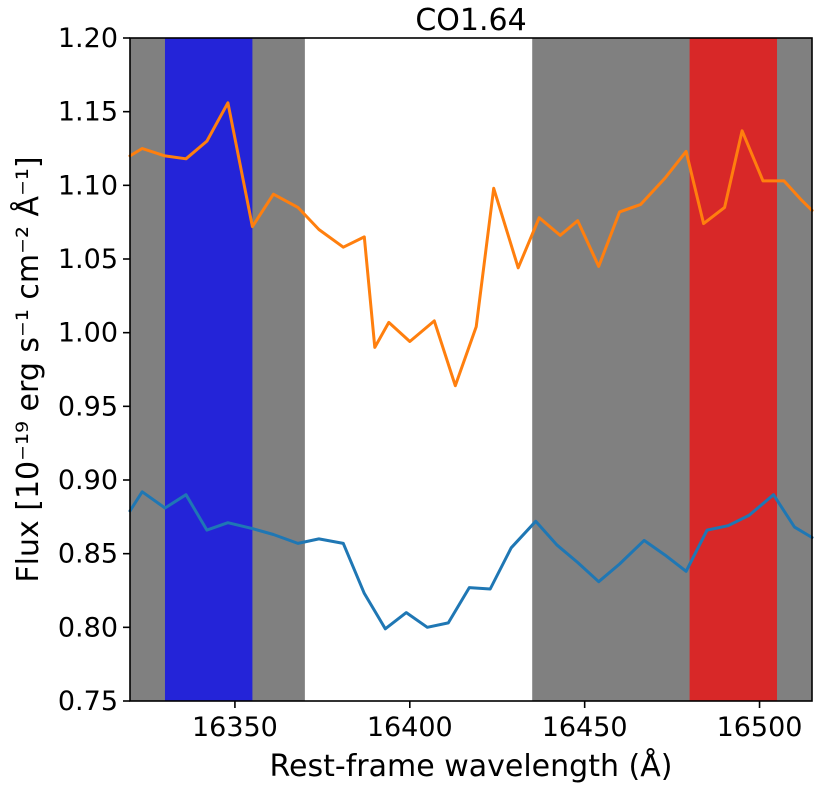 Image resolution: width=814 pixels, height=791 pixels. What do you see at coordinates (88, 185) in the screenshot?
I see `y-tick-label: 1.10` at bounding box center [88, 185].